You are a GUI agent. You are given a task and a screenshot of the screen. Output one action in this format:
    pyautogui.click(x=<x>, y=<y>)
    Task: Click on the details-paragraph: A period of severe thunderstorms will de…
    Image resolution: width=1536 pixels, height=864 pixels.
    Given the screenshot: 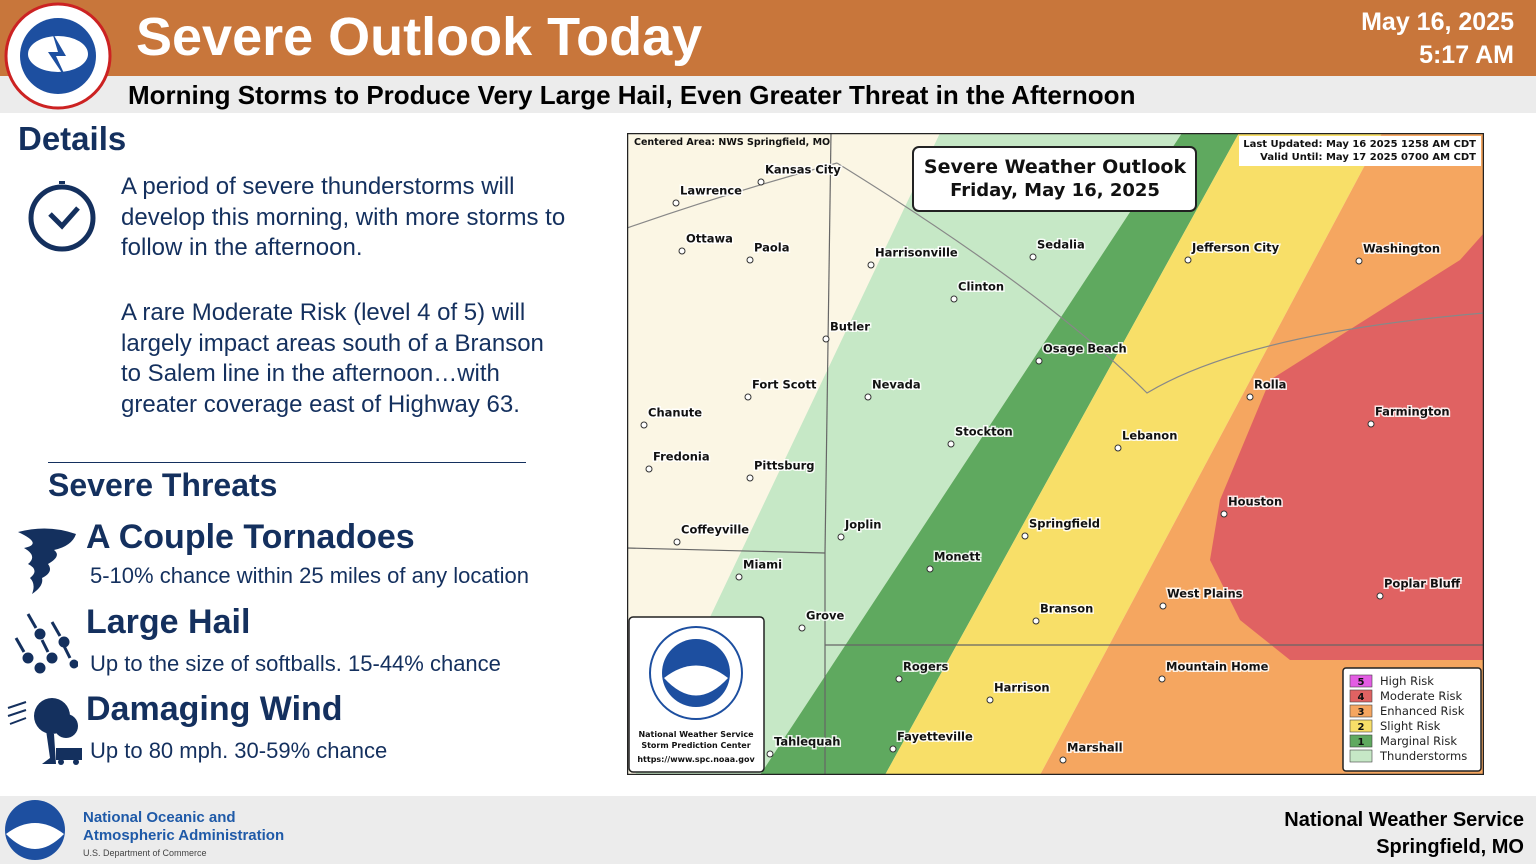 What is the action you would take?
    pyautogui.click(x=343, y=217)
    